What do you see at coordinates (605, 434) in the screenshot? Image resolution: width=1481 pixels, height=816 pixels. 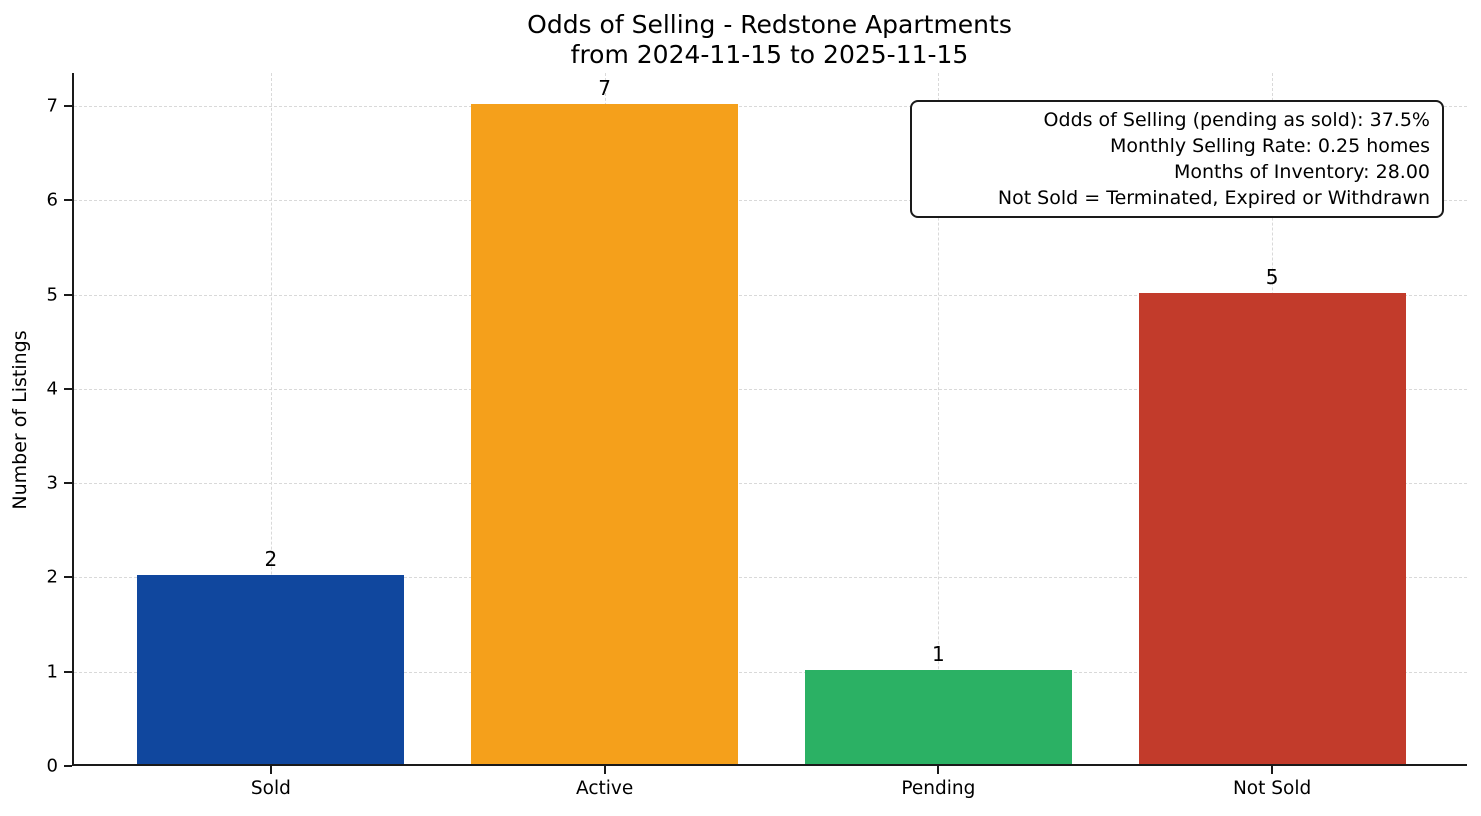 I see `bar-active` at bounding box center [605, 434].